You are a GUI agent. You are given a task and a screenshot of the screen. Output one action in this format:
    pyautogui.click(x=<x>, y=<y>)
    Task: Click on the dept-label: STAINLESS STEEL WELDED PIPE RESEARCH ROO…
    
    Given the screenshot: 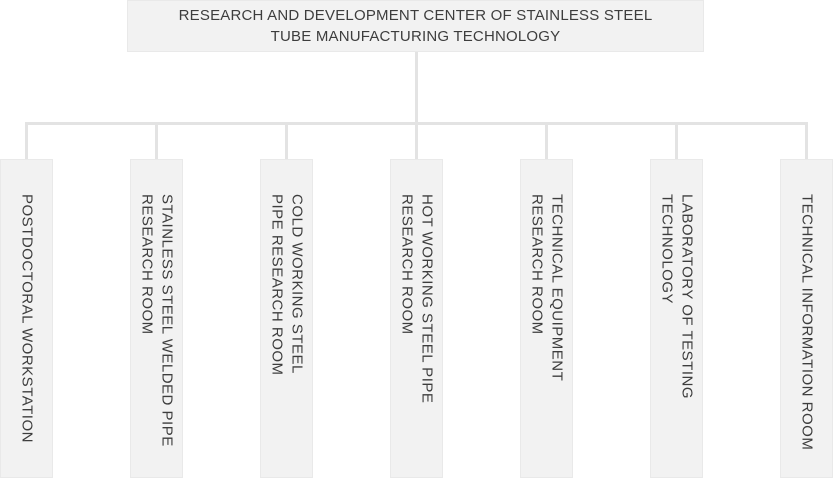 What is the action you would take?
    pyautogui.click(x=157, y=320)
    